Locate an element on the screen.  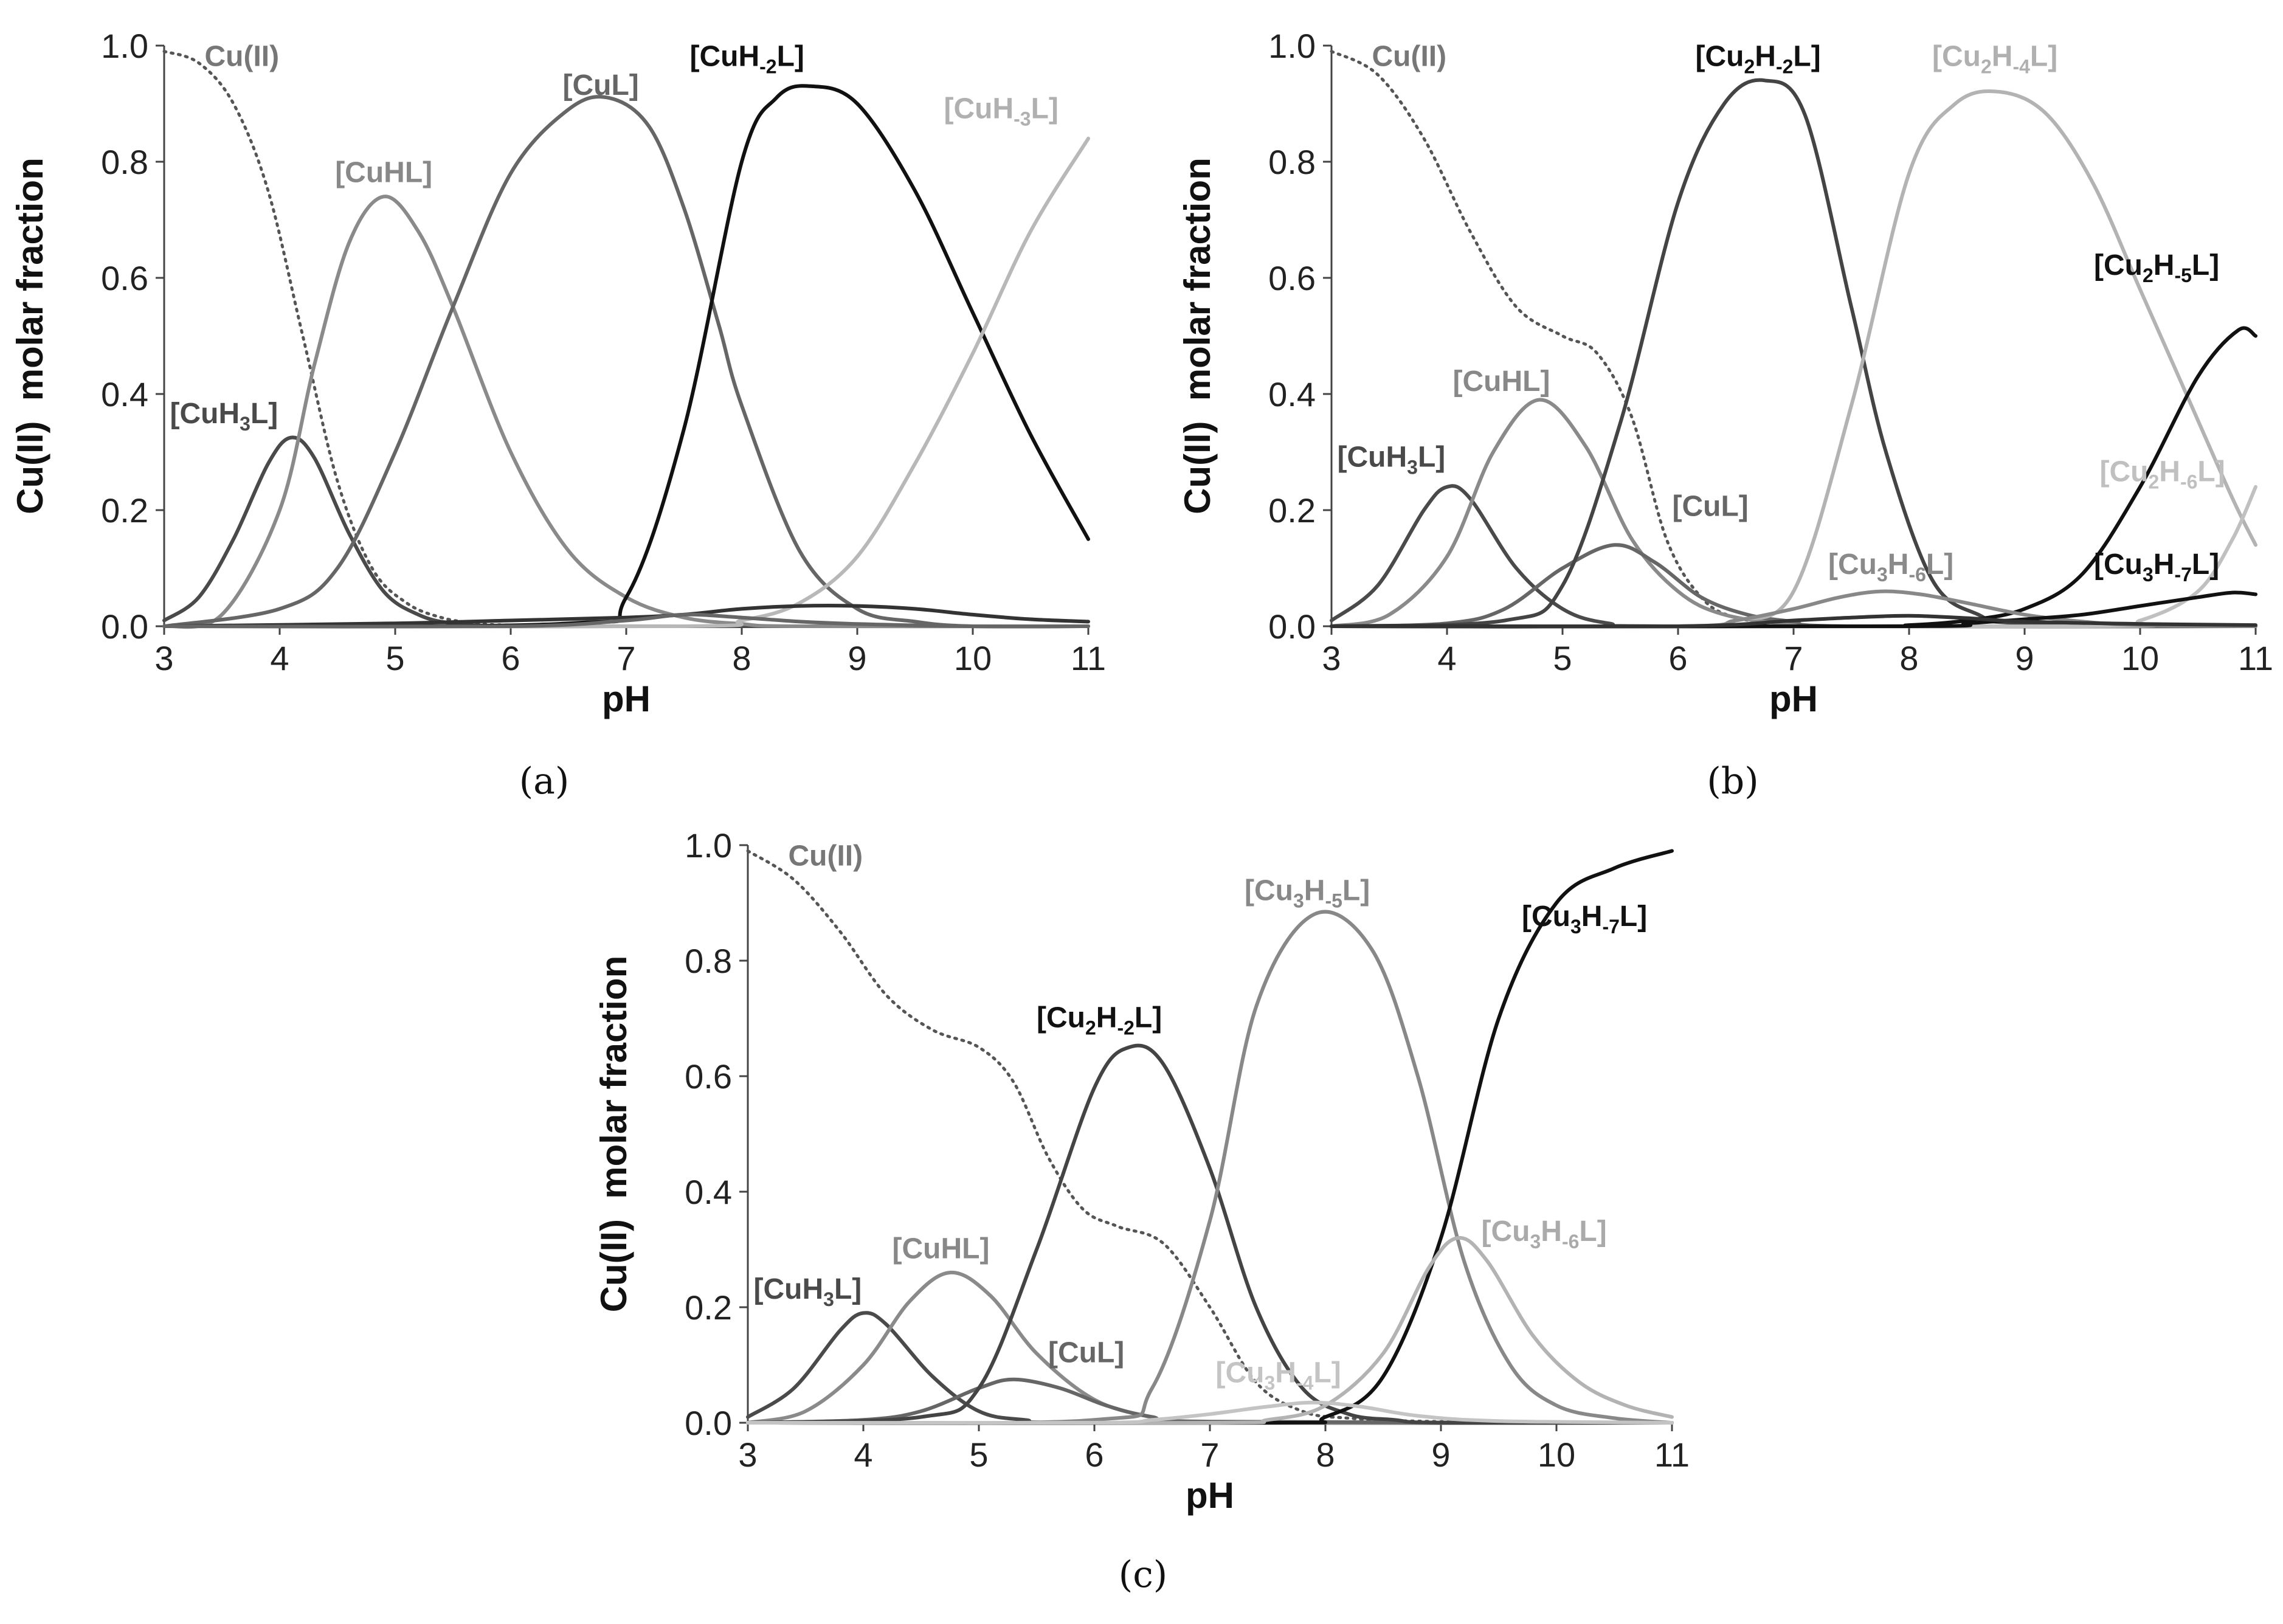
species-label-cu3h-5l: [Cu3H-5L] is located at coordinates (1307, 892).